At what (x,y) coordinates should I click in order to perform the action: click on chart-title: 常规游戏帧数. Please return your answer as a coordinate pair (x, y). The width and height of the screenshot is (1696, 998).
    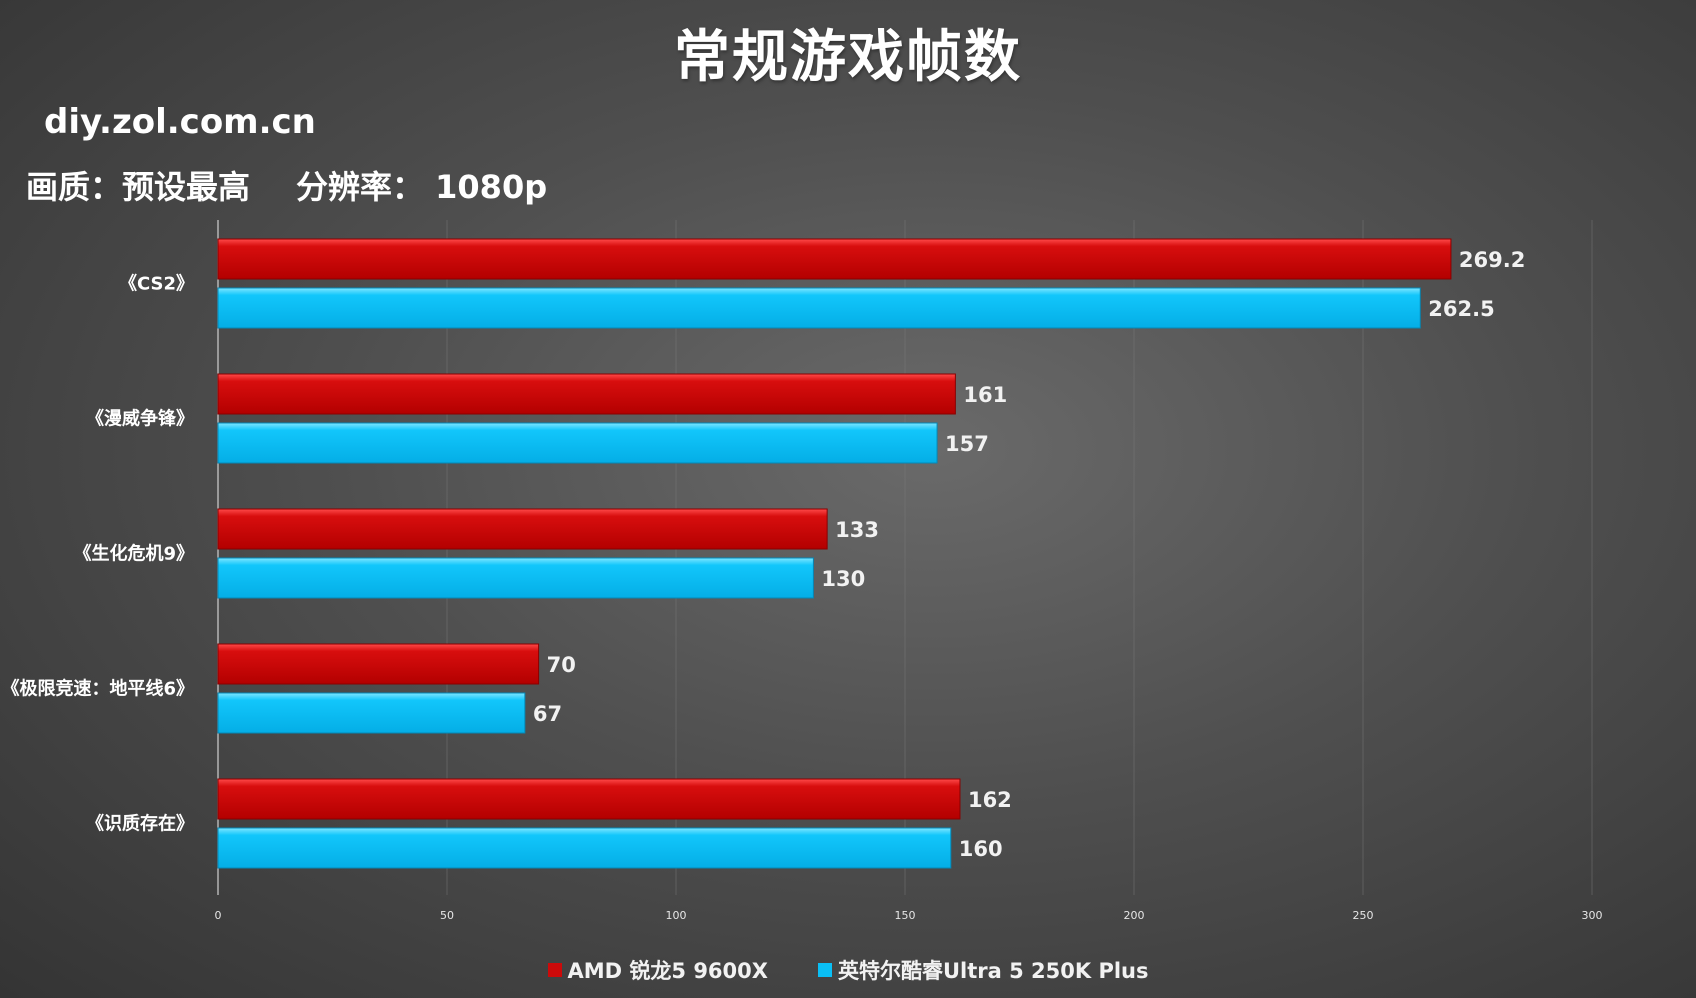
    Looking at the image, I should click on (848, 57).